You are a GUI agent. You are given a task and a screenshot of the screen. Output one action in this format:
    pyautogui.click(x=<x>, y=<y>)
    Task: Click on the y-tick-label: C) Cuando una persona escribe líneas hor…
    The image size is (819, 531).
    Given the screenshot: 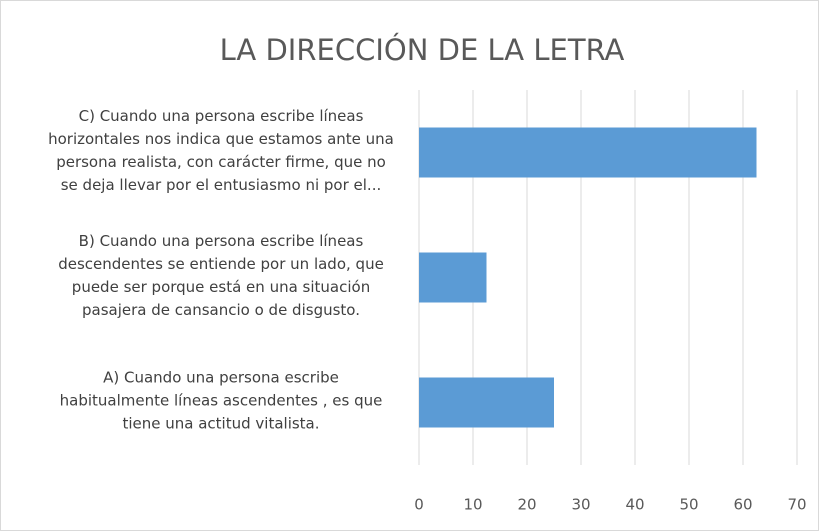 What is the action you would take?
    pyautogui.click(x=221, y=150)
    